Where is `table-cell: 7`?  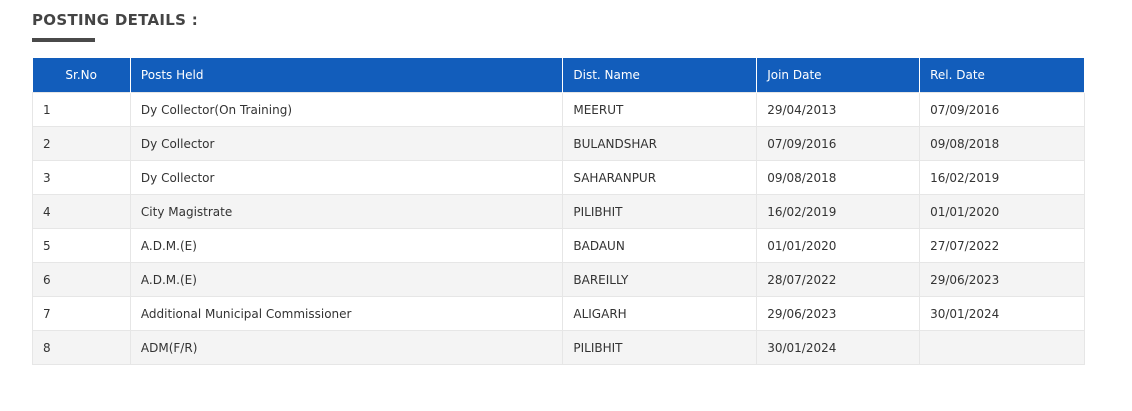 table-cell: 7 is located at coordinates (81, 313).